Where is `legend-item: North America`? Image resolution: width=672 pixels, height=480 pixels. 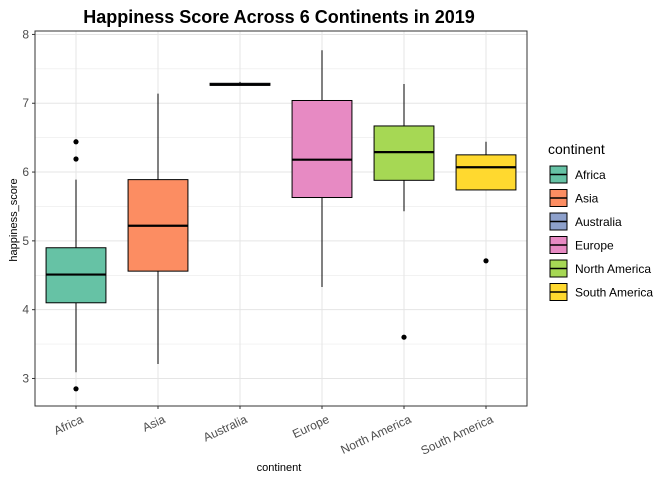
legend-item: North America is located at coordinates (600, 268).